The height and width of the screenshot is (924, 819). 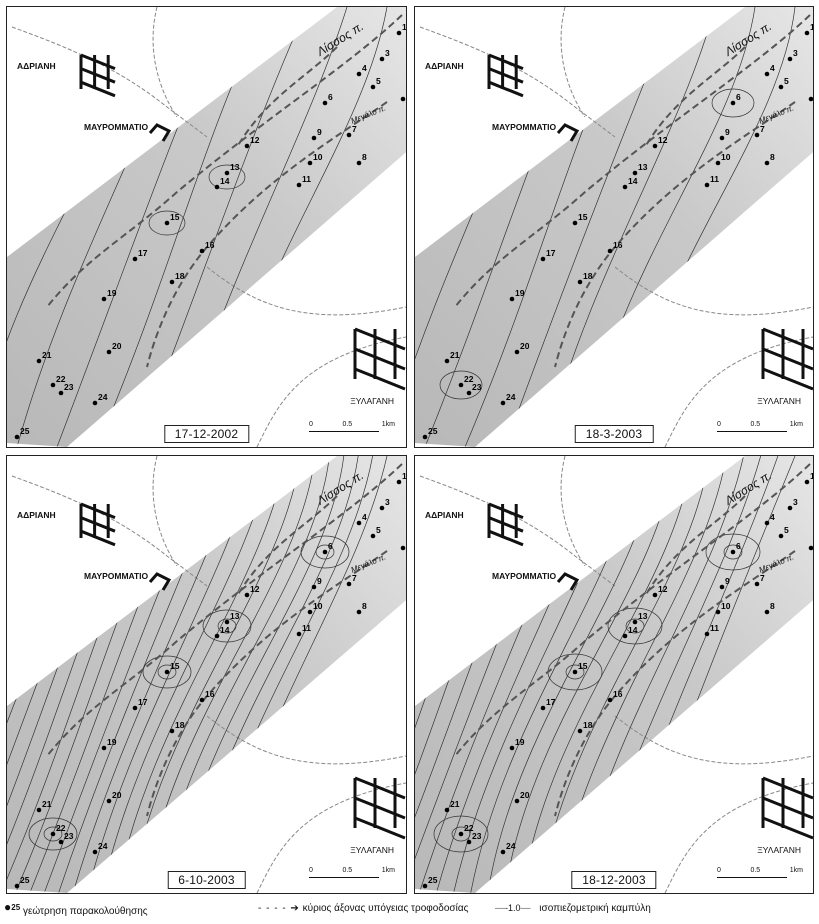 I want to click on well-label: 6, so click(x=330, y=546).